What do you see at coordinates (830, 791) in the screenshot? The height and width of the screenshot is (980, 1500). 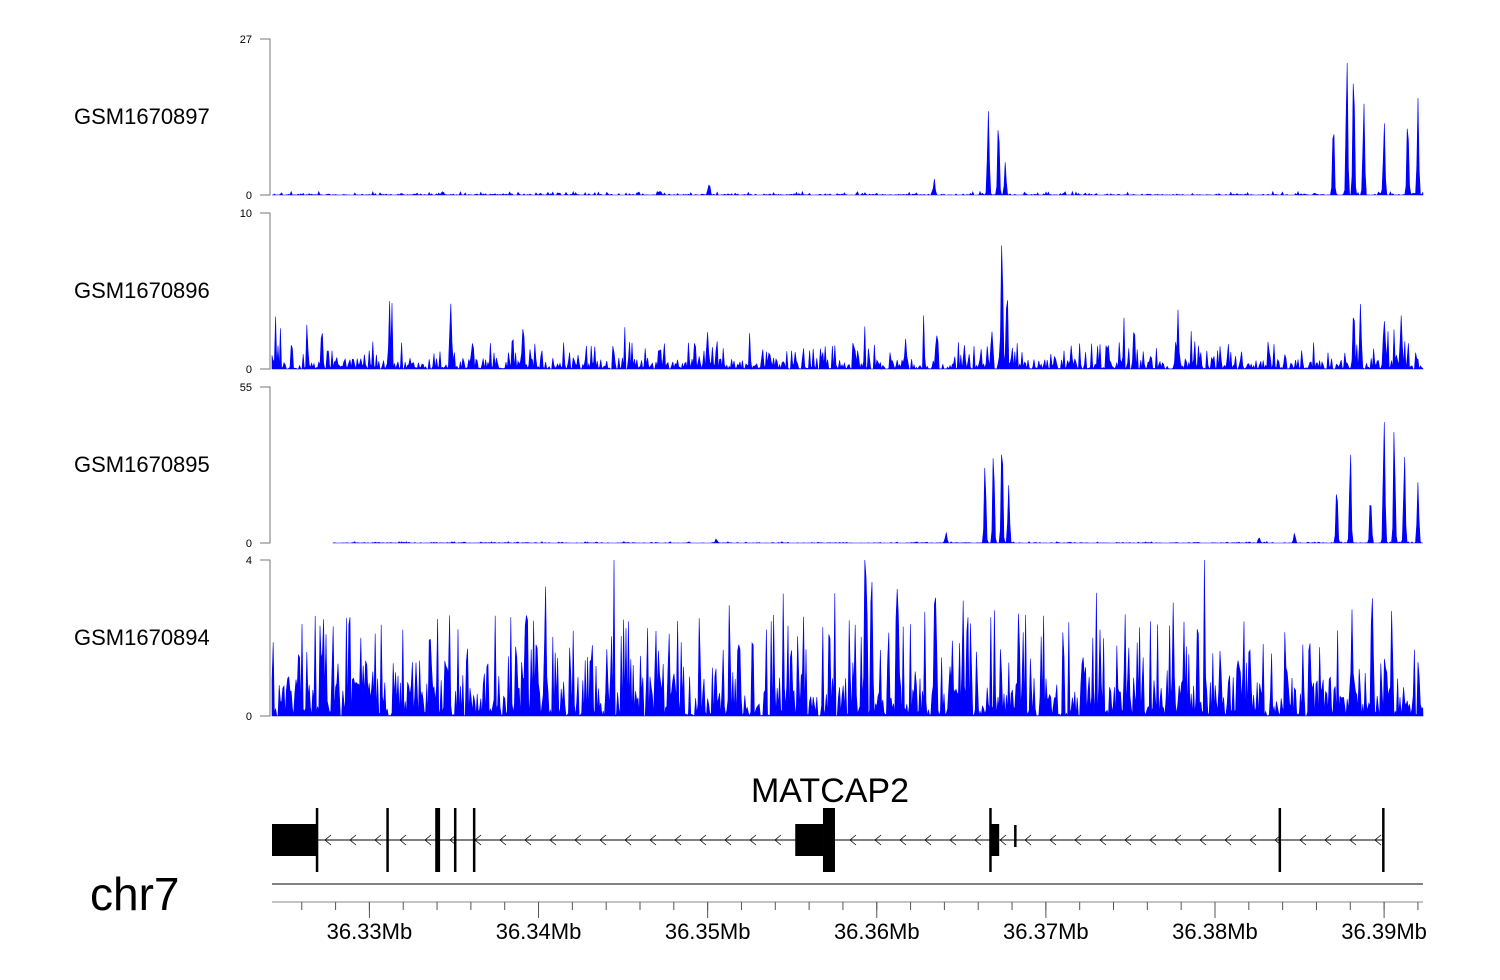 I see `gene-name-label: MATCAP2` at bounding box center [830, 791].